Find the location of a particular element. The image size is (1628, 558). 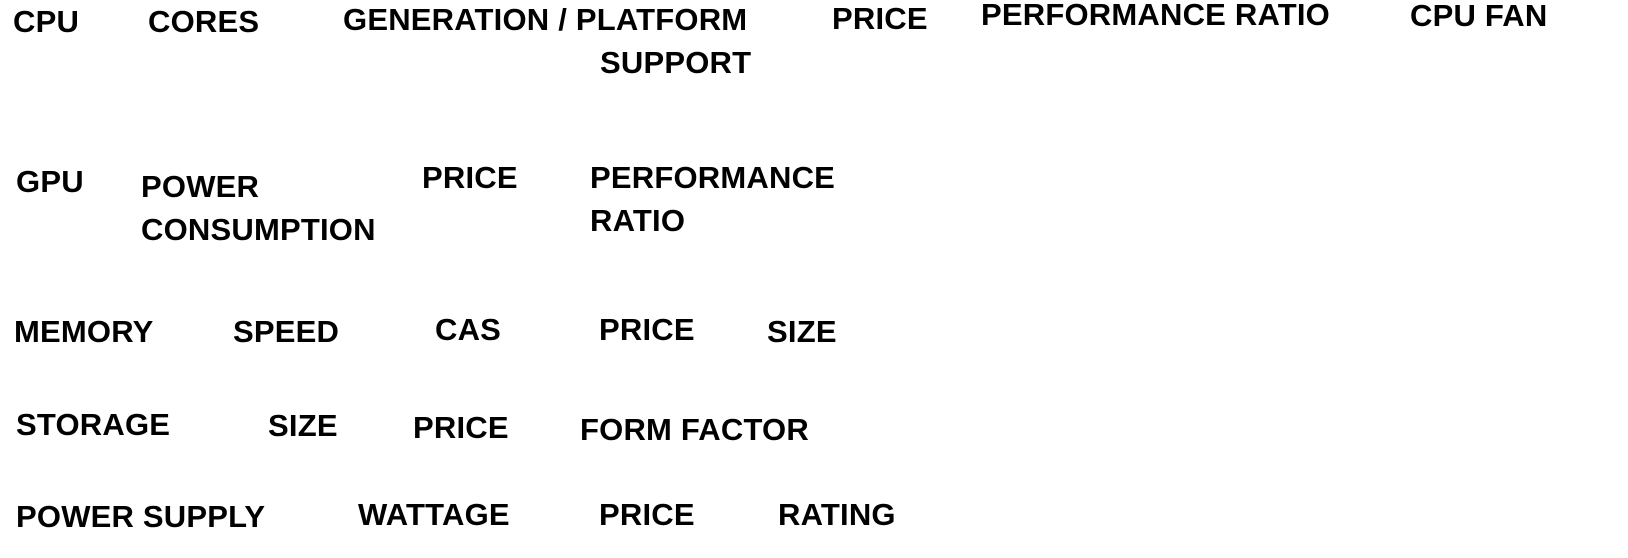

cpu-performance-ratio-label: PERFORMANCE RATIO is located at coordinates (1155, 16).